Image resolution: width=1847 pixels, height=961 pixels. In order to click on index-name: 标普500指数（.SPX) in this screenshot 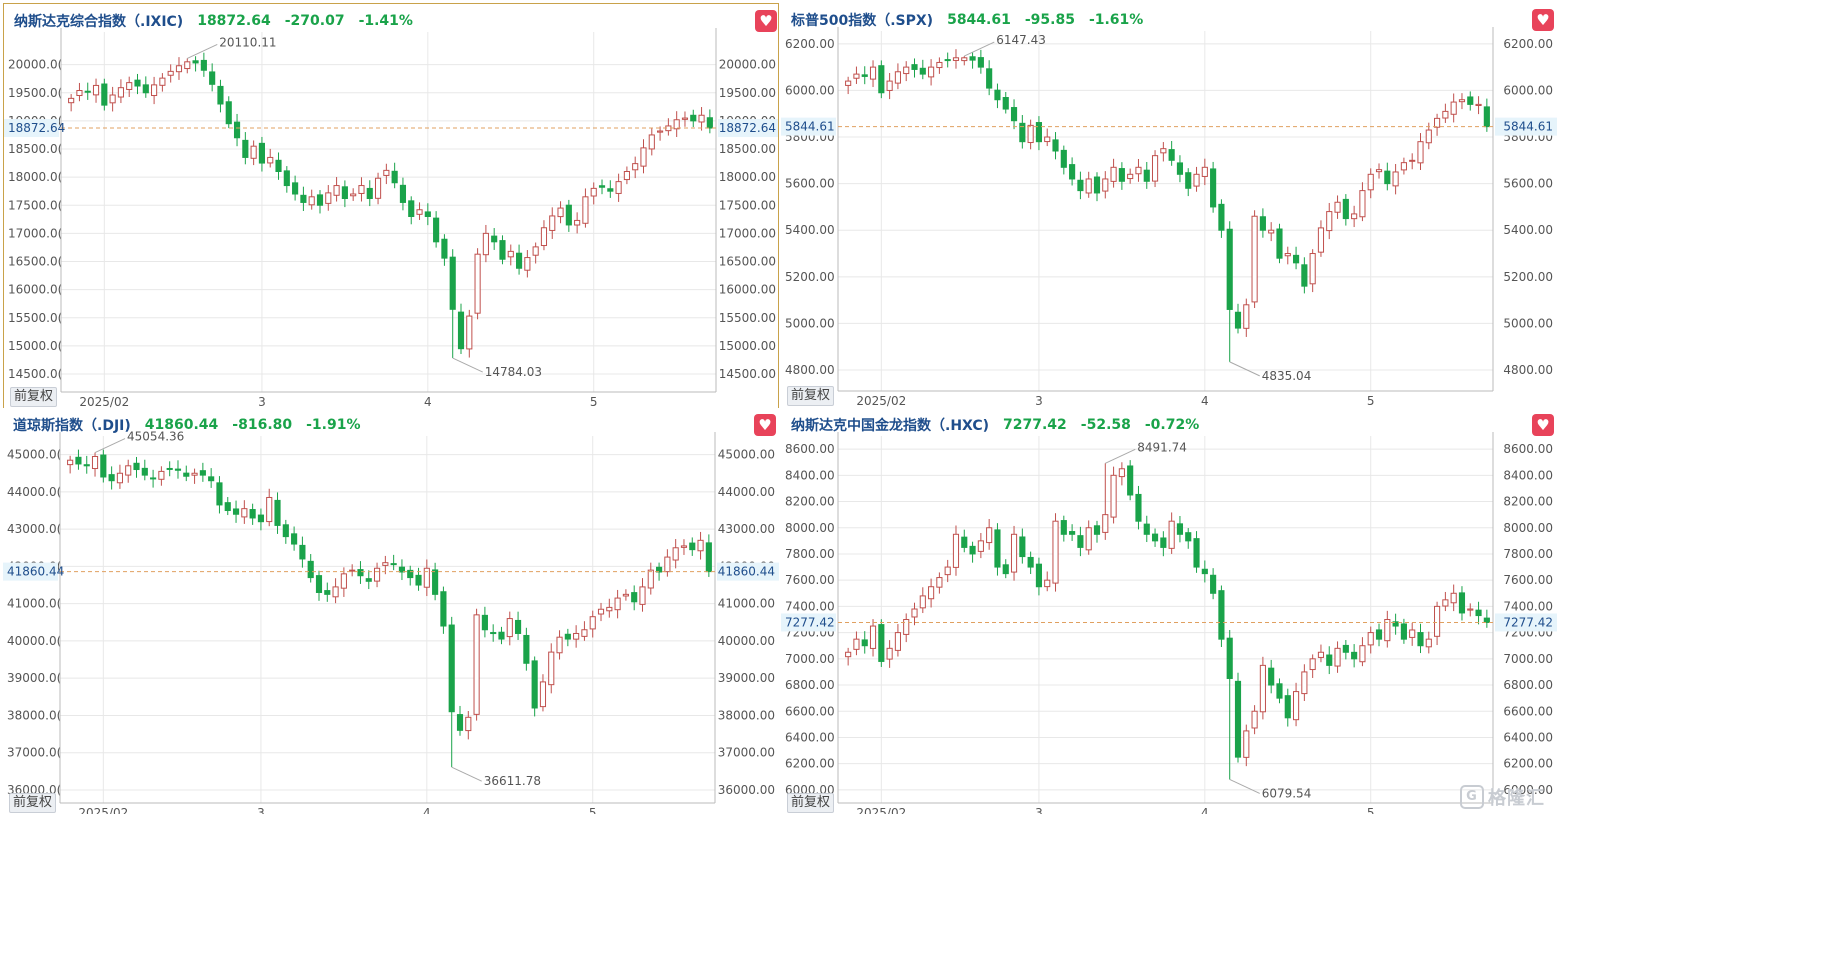, I will do `click(862, 21)`.